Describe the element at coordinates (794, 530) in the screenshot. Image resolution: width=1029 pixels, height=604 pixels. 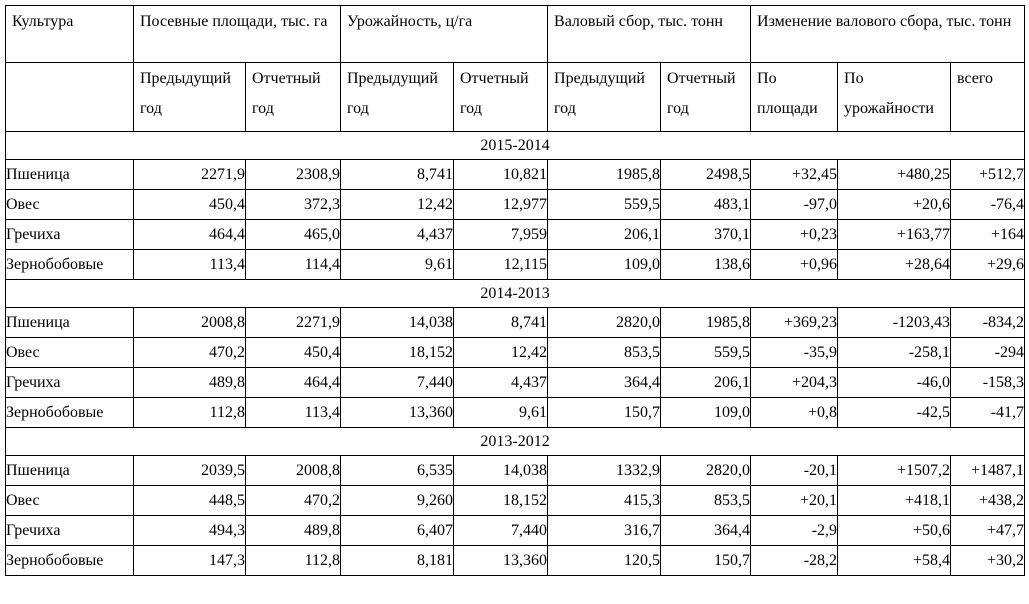
I see `value-cell: -2,9` at that location.